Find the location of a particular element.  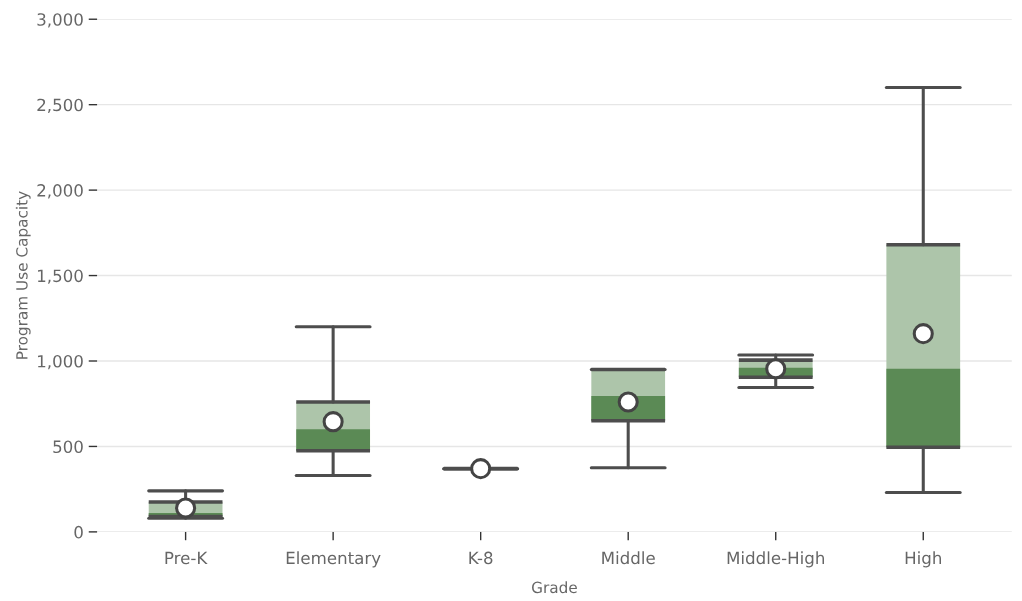

y-tick-label: 2,000 is located at coordinates (60, 191).